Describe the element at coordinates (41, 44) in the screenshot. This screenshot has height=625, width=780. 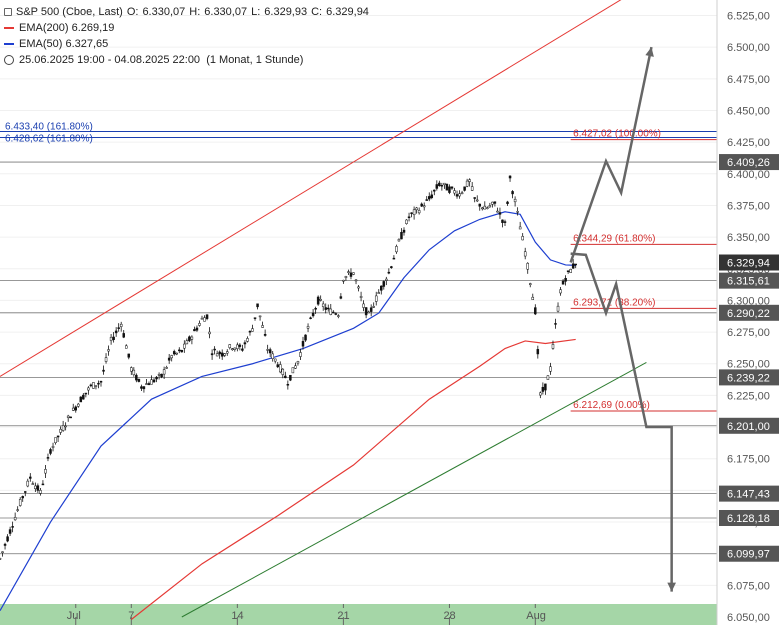
I see `ema50-label: EMA(50)` at that location.